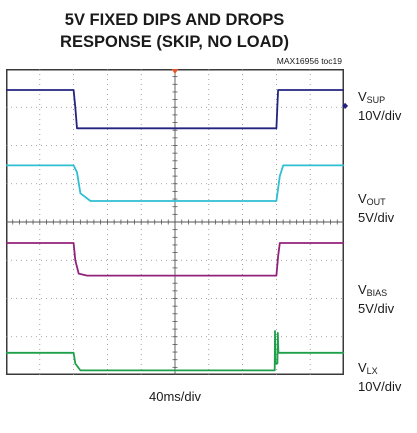 The width and height of the screenshot is (417, 433). I want to click on channel-label-sup: VSUP 10V/div, so click(379, 106).